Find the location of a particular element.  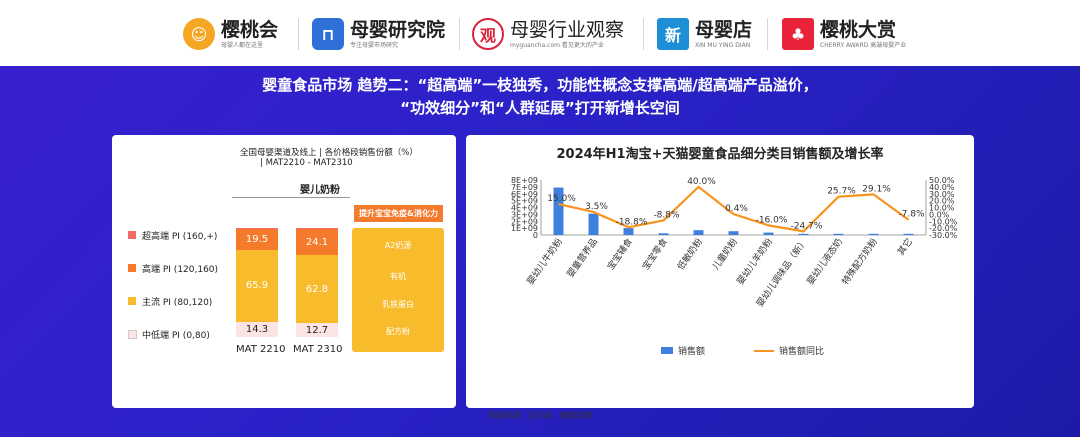

logo-research: ⊓ 母婴研究院 专注母婴市场研究 is located at coordinates (378, 34).